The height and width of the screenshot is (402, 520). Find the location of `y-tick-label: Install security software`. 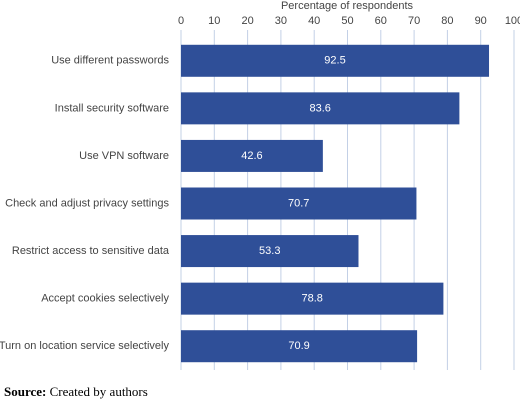

y-tick-label: Install security software is located at coordinates (112, 108).